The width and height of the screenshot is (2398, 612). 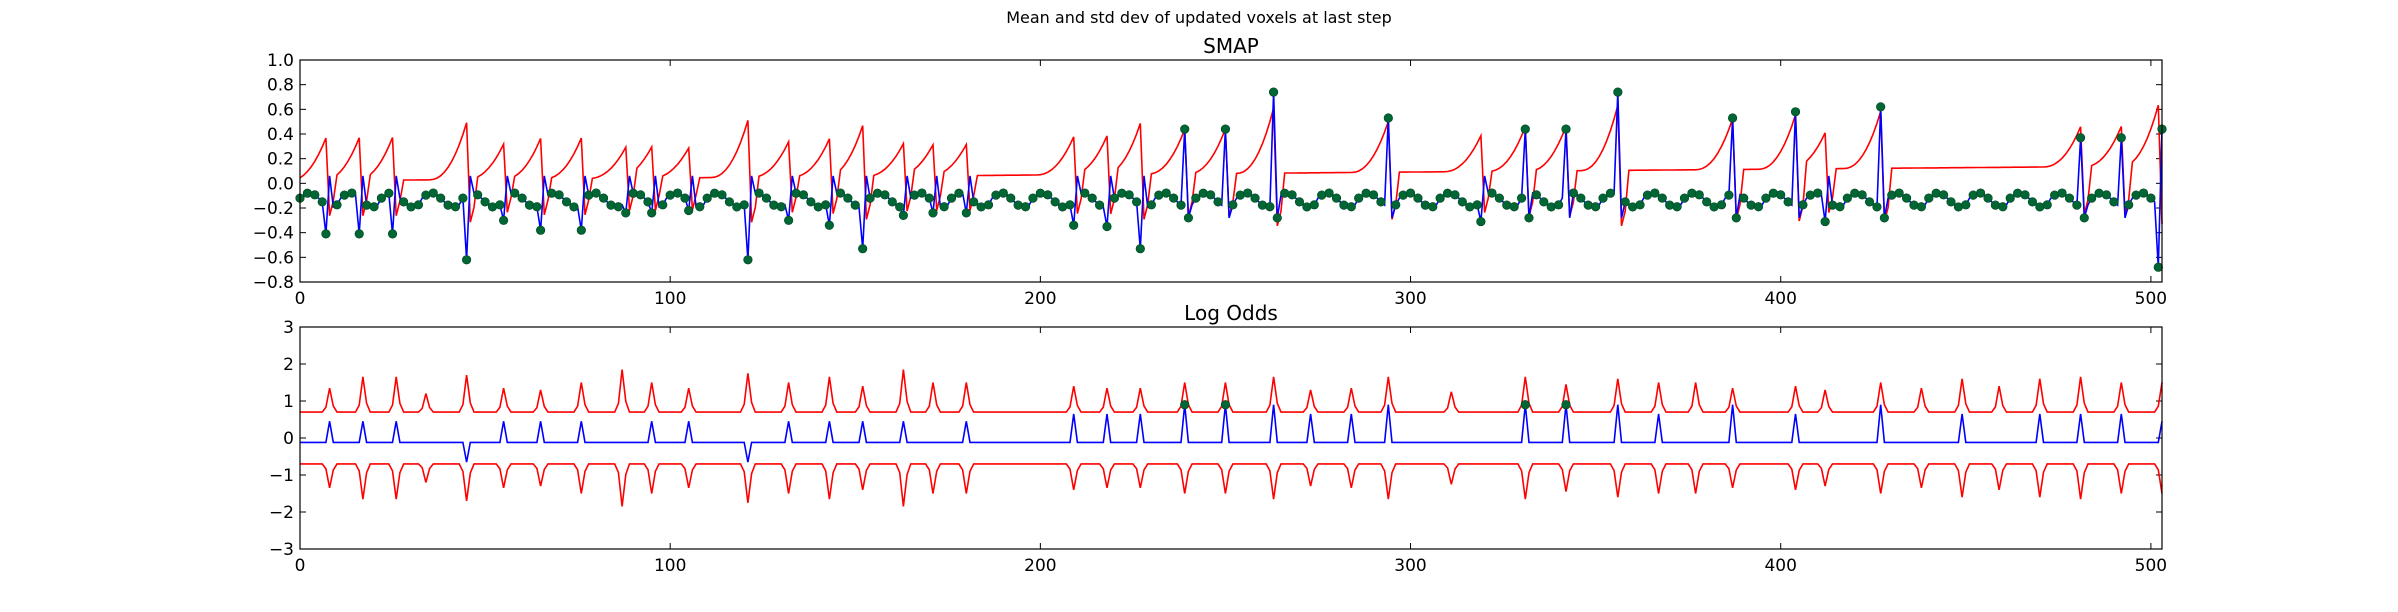 I want to click on y-tick-label: 2, so click(x=288, y=365).